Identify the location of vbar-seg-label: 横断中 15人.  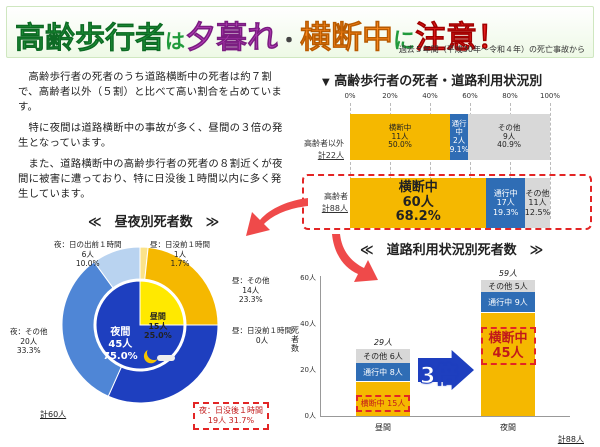
(383, 403).